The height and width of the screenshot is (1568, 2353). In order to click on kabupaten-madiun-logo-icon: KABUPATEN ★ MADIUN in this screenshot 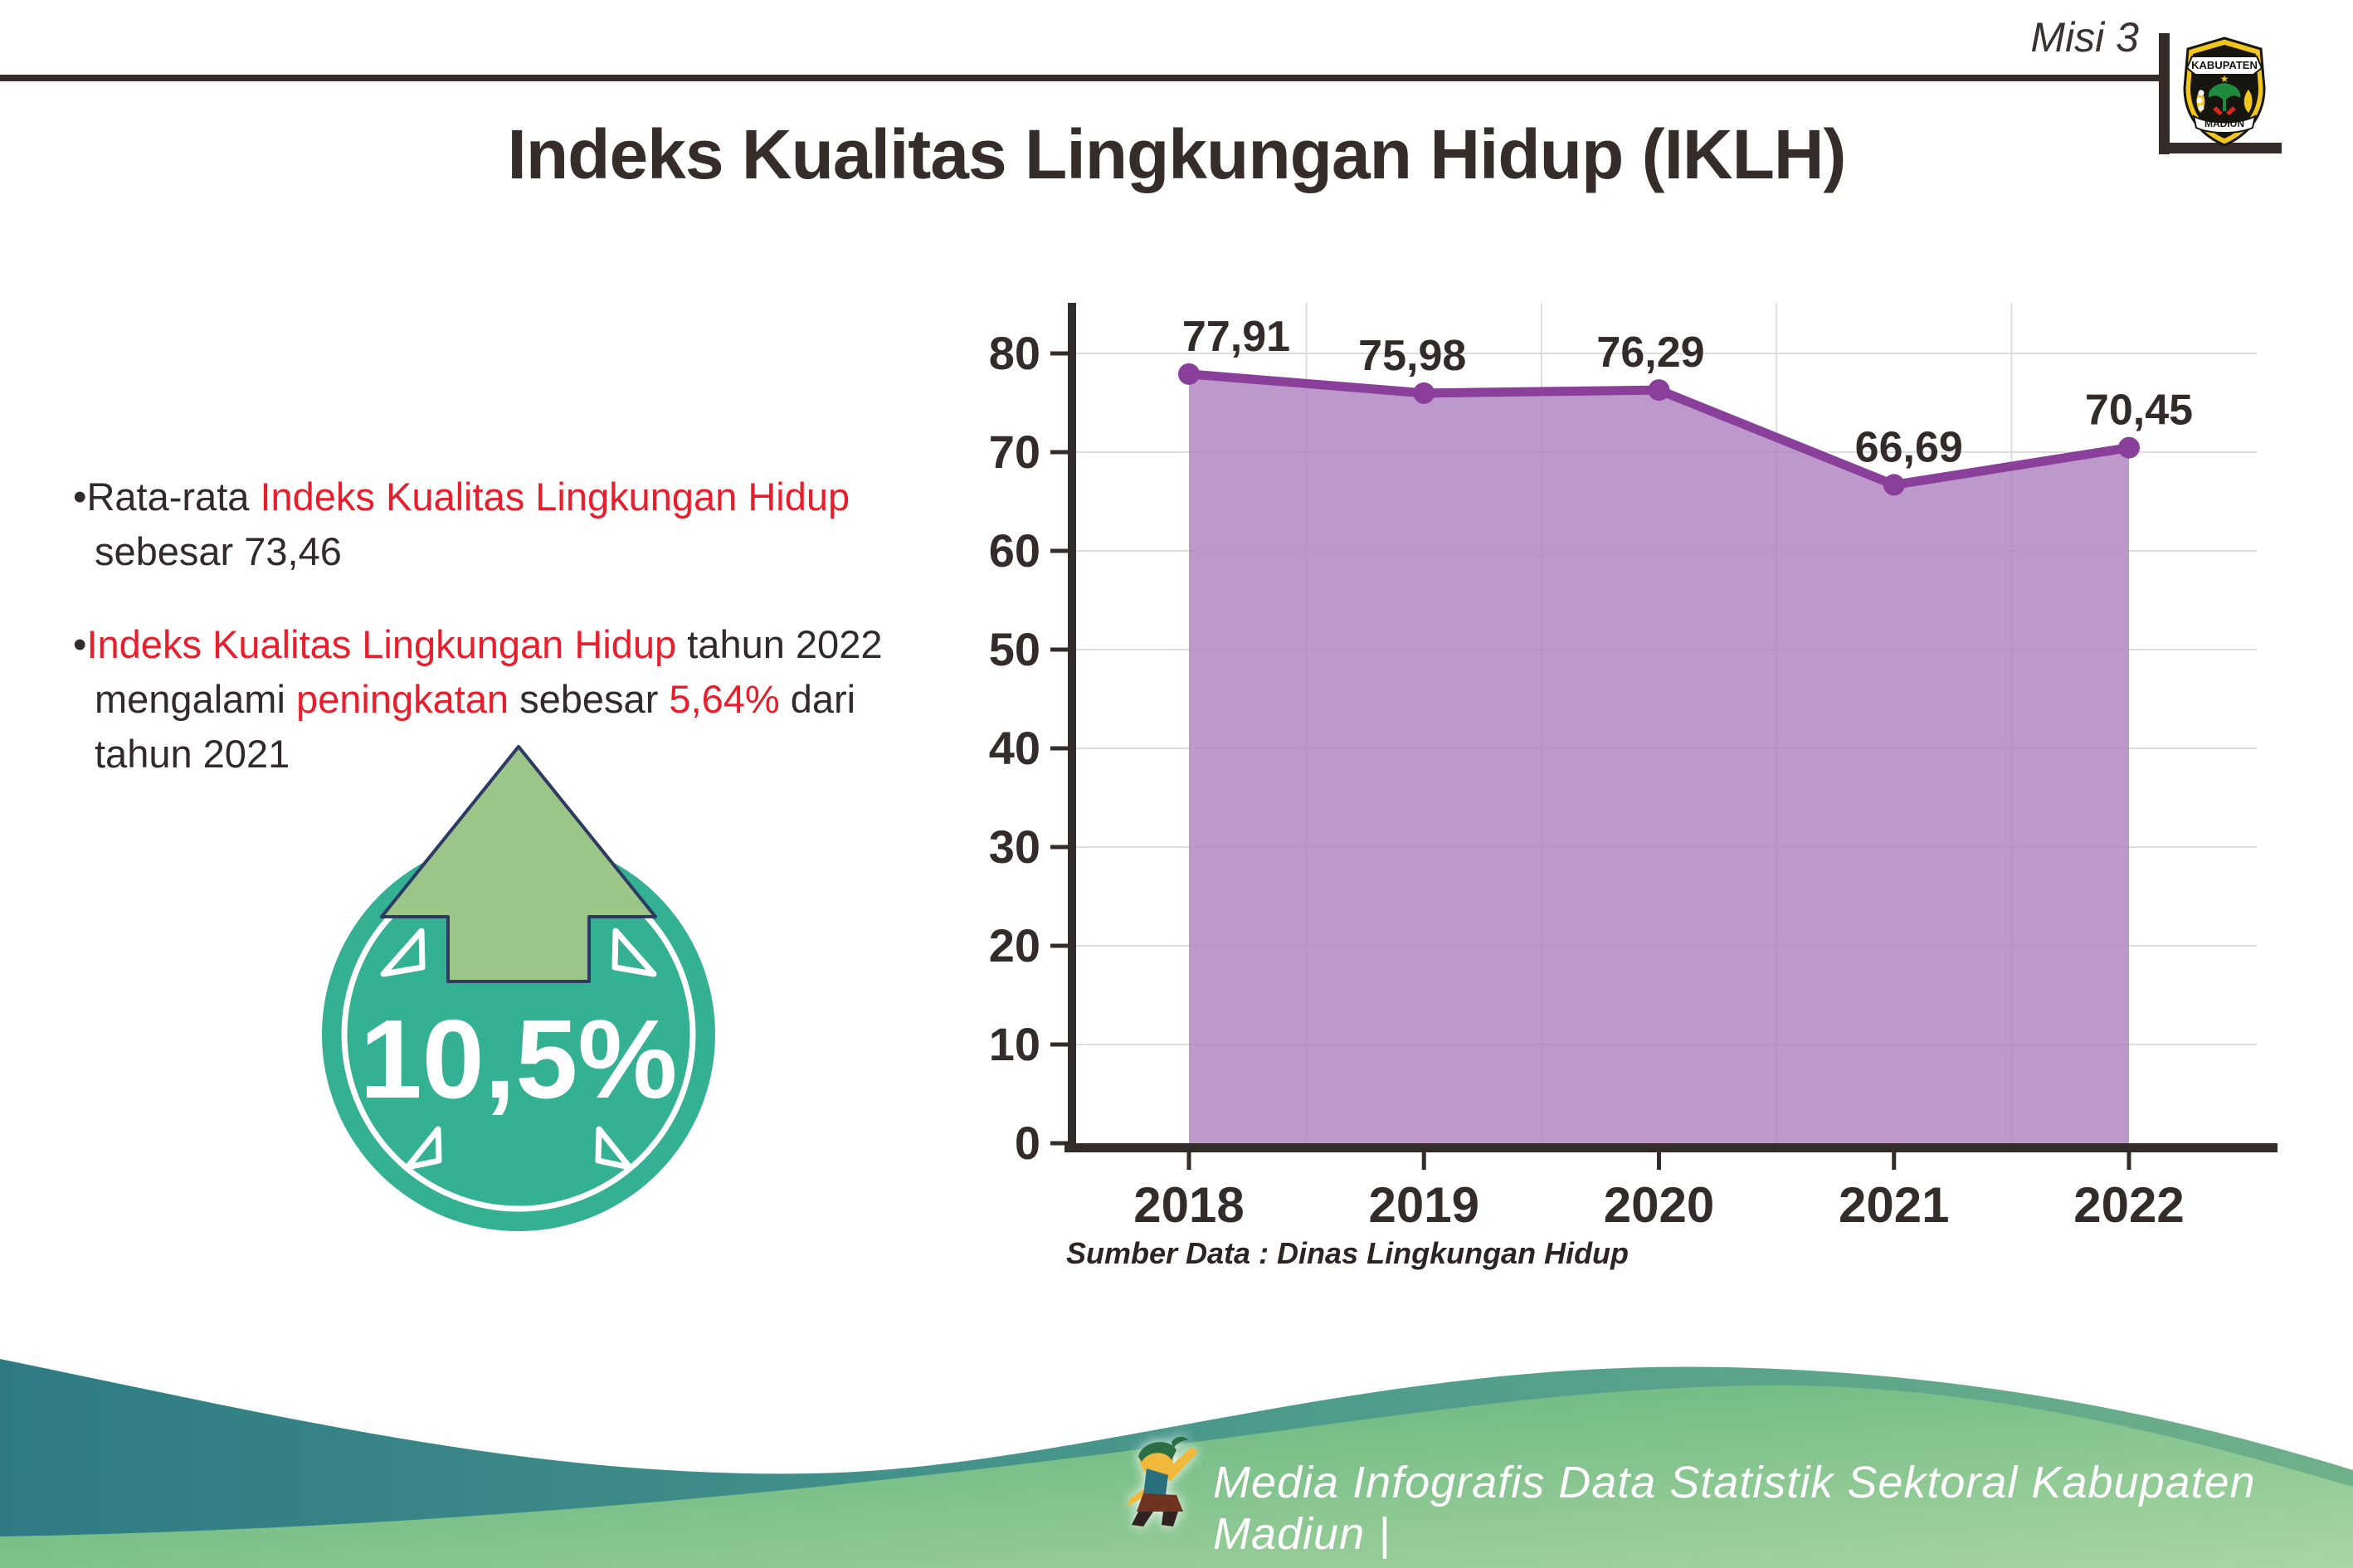, I will do `click(2224, 91)`.